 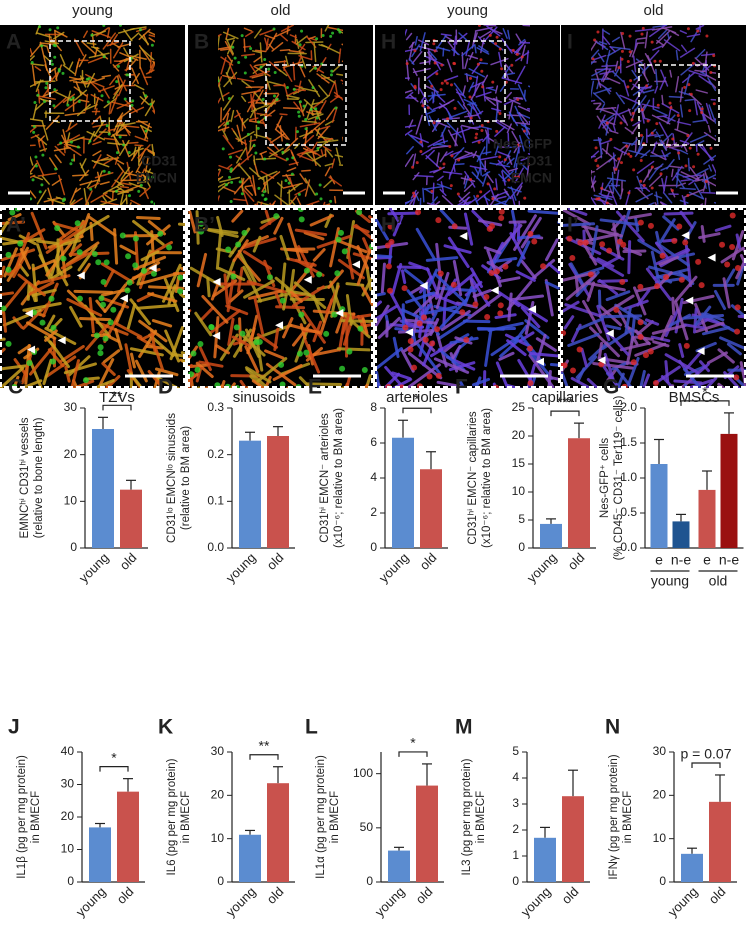 What do you see at coordinates (73, 547) in the screenshot?
I see `y-tick-label: 0` at bounding box center [73, 547].